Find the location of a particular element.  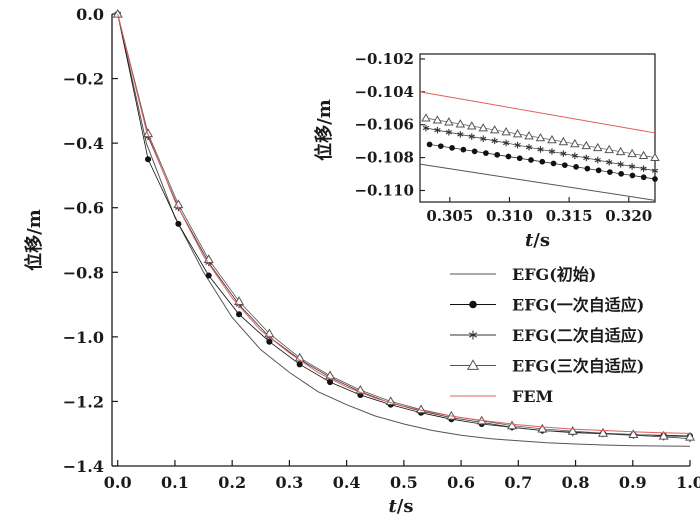

inset-x-axis-label-unit: /s is located at coordinates (541, 240).